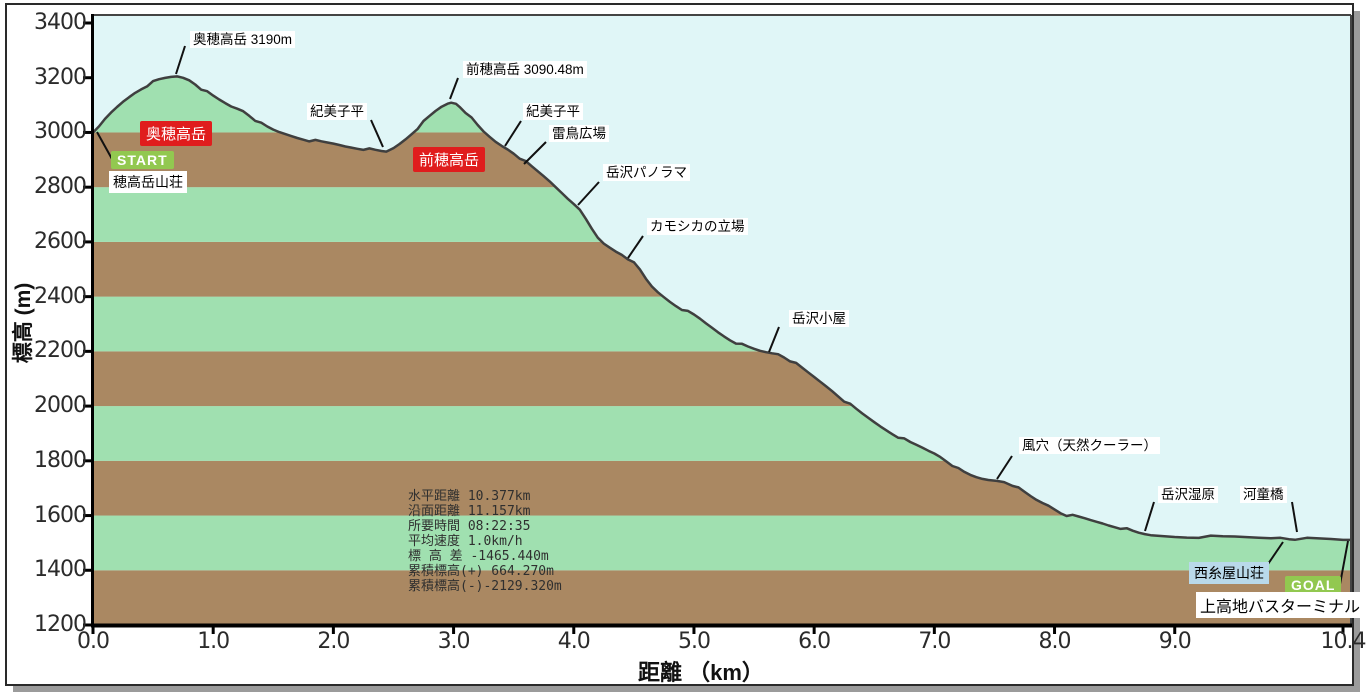  What do you see at coordinates (1313, 585) in the screenshot?
I see `goal-badge: GOAL` at bounding box center [1313, 585].